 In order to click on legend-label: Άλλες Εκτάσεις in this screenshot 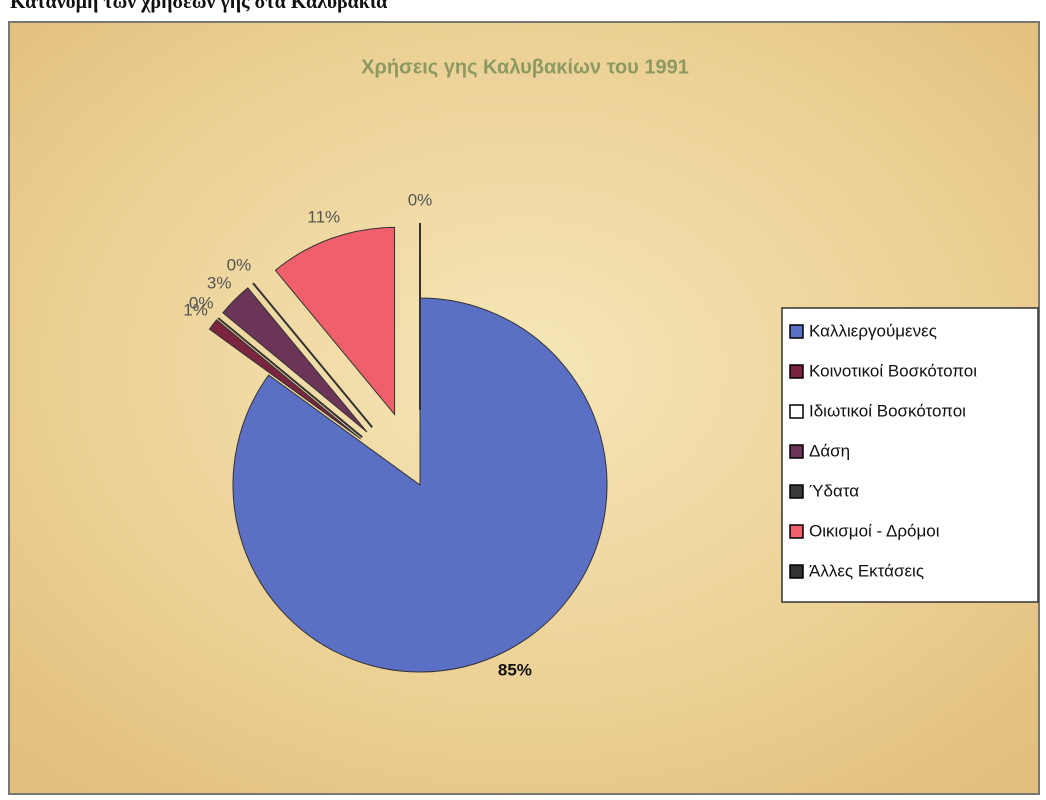, I will do `click(866, 570)`.